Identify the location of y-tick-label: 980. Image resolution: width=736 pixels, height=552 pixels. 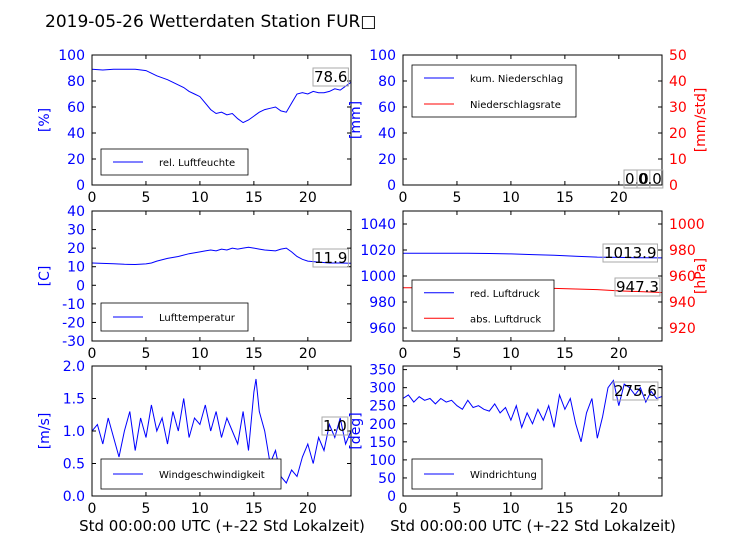
(382, 303).